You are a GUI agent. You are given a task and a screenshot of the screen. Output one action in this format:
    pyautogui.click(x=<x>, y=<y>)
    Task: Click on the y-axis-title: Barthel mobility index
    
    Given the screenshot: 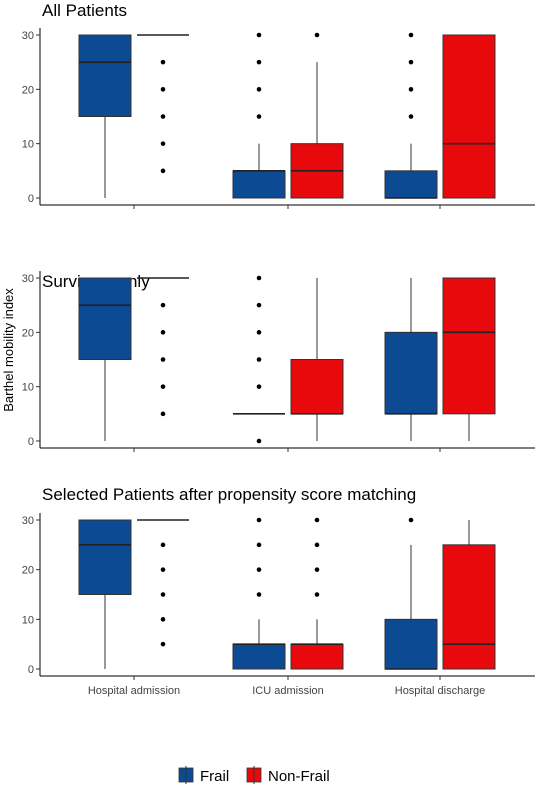 What is the action you would take?
    pyautogui.click(x=8, y=350)
    